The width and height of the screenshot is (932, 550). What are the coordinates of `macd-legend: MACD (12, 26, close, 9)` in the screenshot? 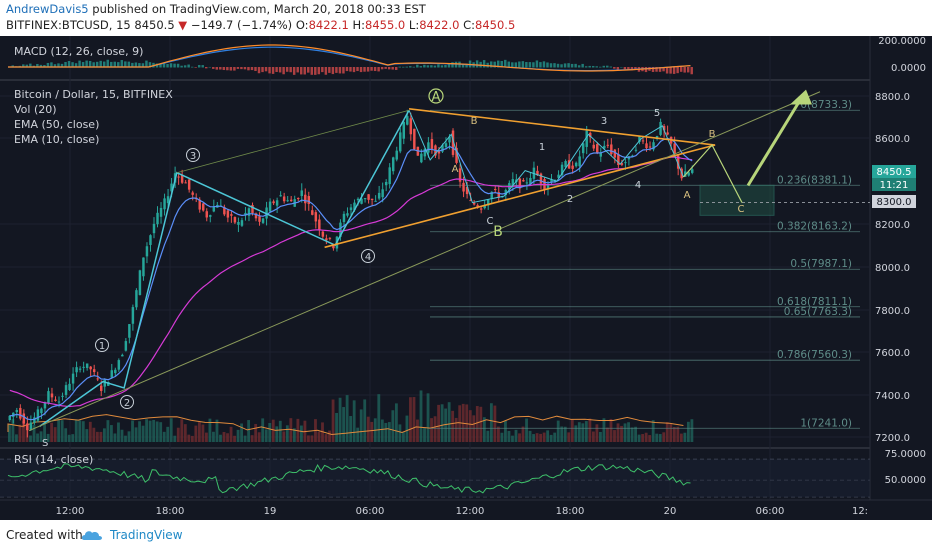 It's located at (78, 51).